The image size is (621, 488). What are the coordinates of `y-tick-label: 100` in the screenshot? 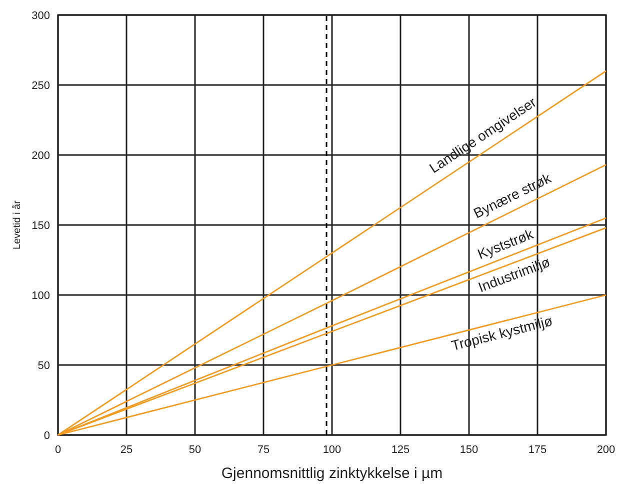 It's located at (41, 296).